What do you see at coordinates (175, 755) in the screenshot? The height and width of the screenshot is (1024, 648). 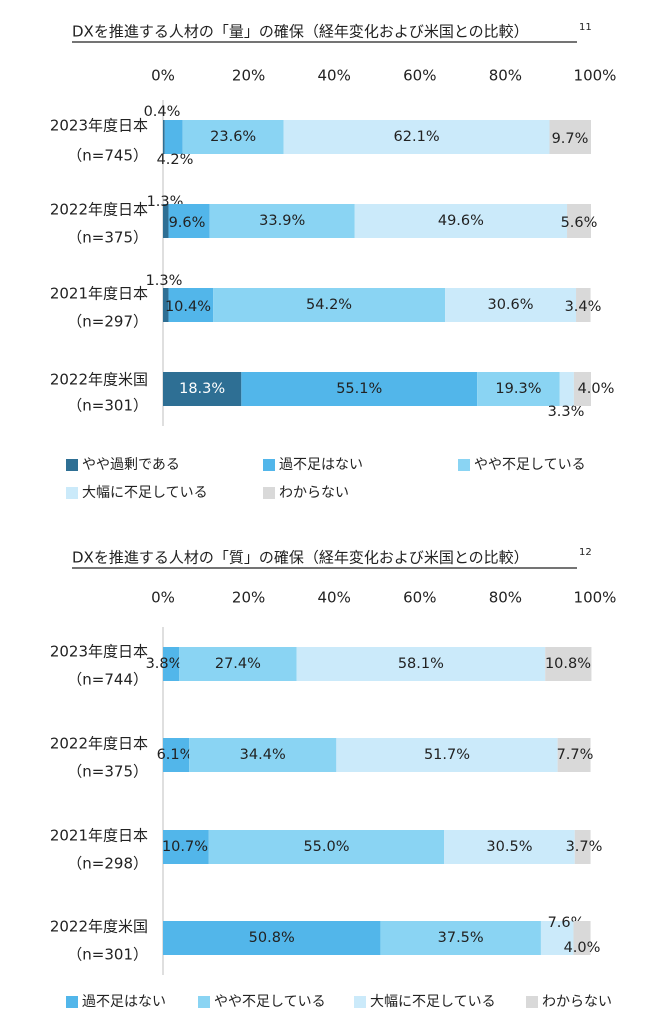 I see `data-label: 6.1%` at bounding box center [175, 755].